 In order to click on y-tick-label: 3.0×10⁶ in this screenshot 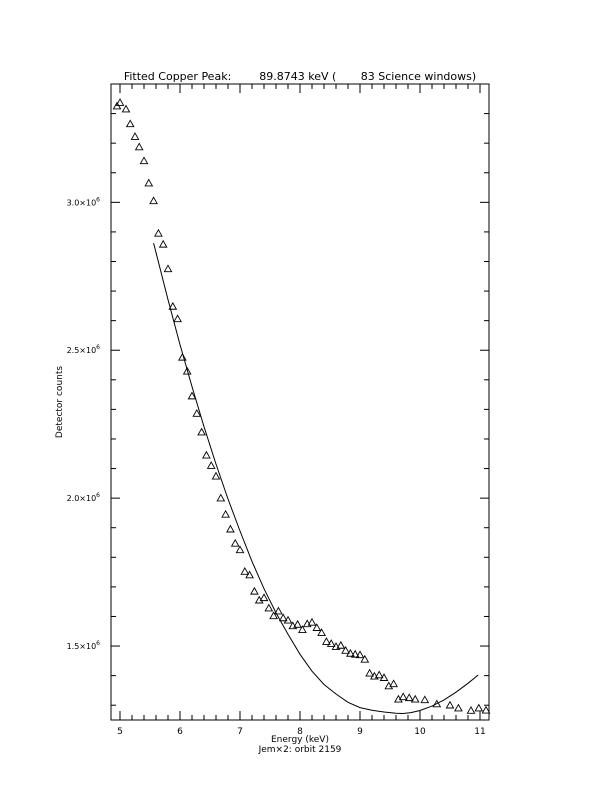, I will do `click(84, 201)`.